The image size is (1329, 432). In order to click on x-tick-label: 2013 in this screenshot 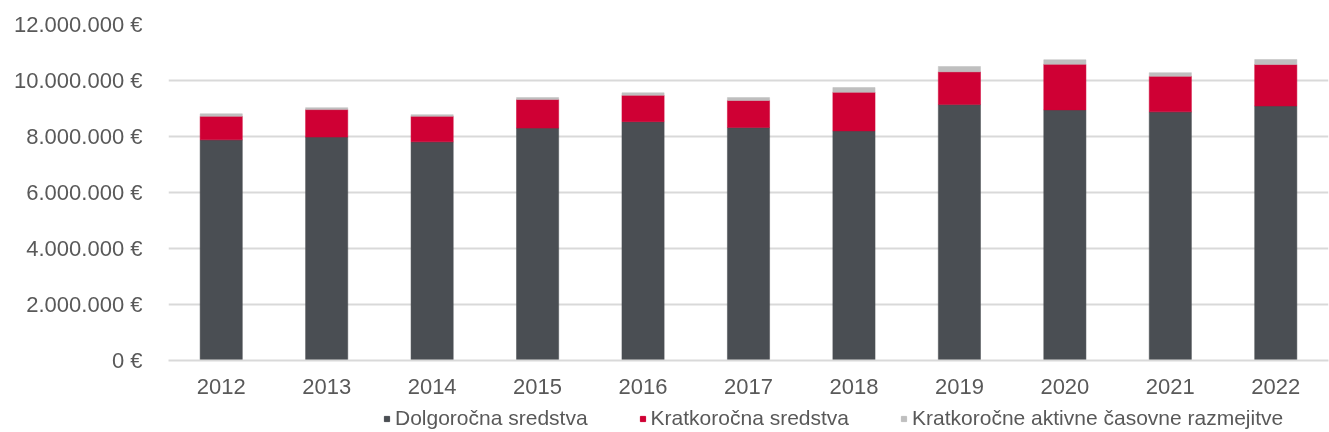, I will do `click(327, 386)`.